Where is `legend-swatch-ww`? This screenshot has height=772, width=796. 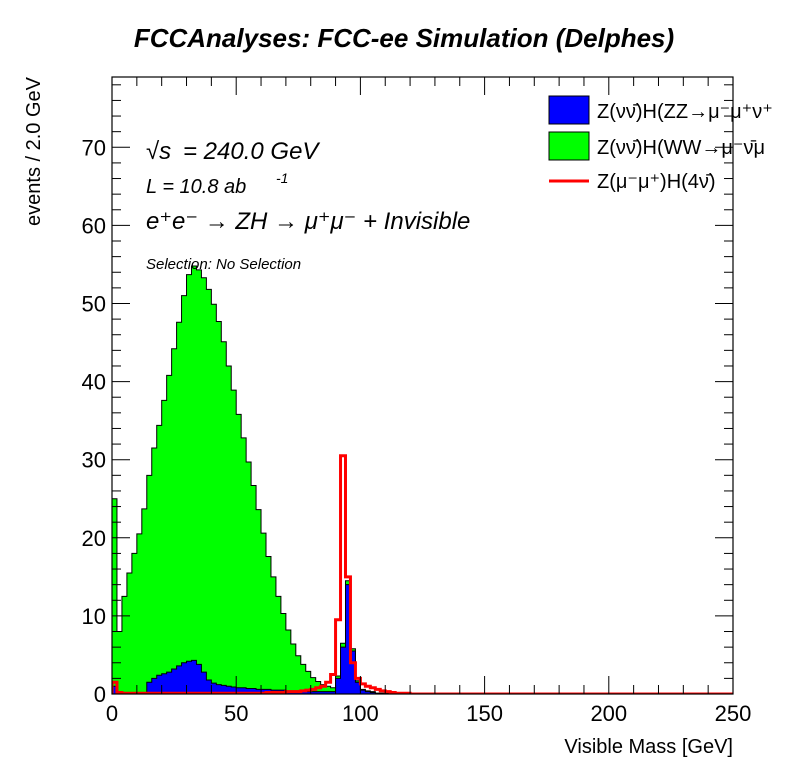
legend-swatch-ww is located at coordinates (569, 146).